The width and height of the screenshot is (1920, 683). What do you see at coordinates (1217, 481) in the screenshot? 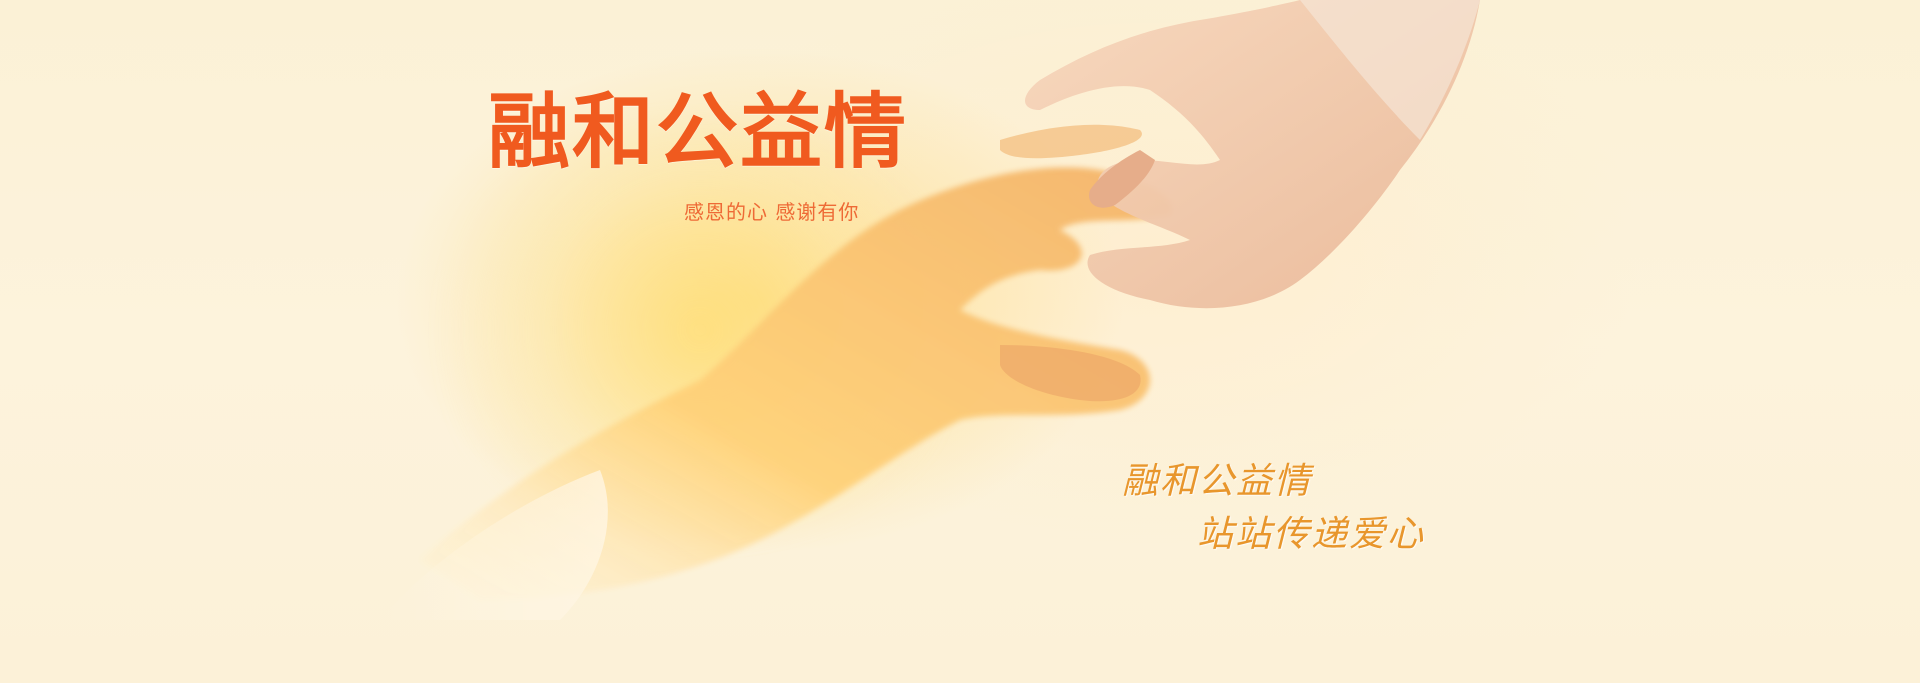
I see `slogan-line-1: 融和公益情` at bounding box center [1217, 481].